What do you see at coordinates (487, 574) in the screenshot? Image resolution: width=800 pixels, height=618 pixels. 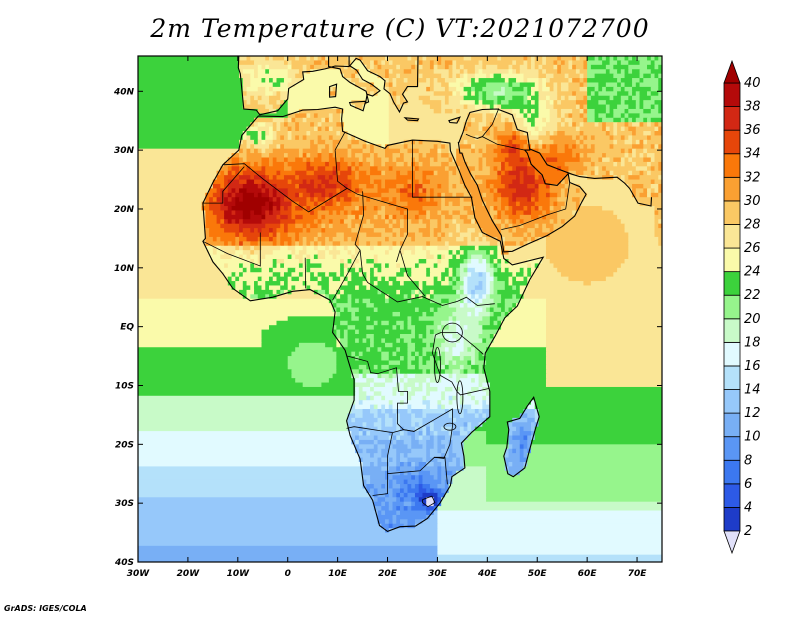 I see `x-tick-label: 40E` at bounding box center [487, 574].